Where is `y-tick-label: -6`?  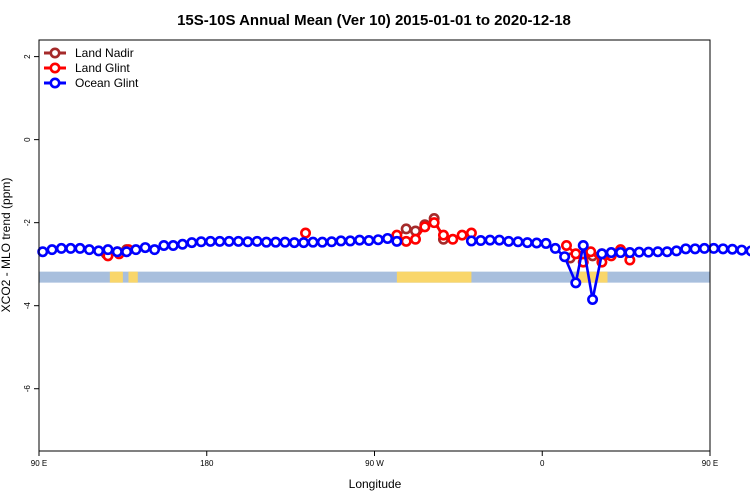 y-tick-label: -6 is located at coordinates (27, 389).